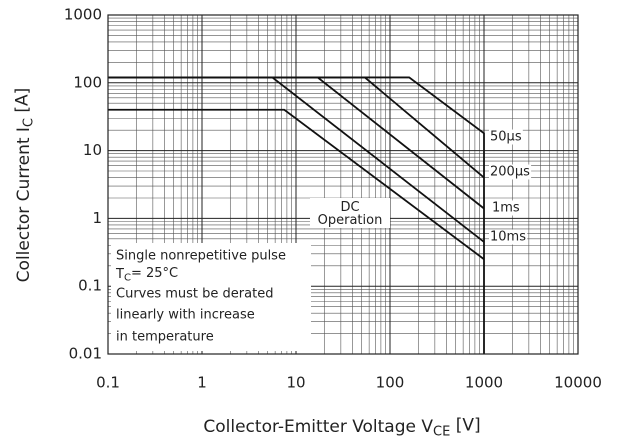 The height and width of the screenshot is (446, 635). What do you see at coordinates (185, 315) in the screenshot?
I see `note-text: linearly with increase` at bounding box center [185, 315].